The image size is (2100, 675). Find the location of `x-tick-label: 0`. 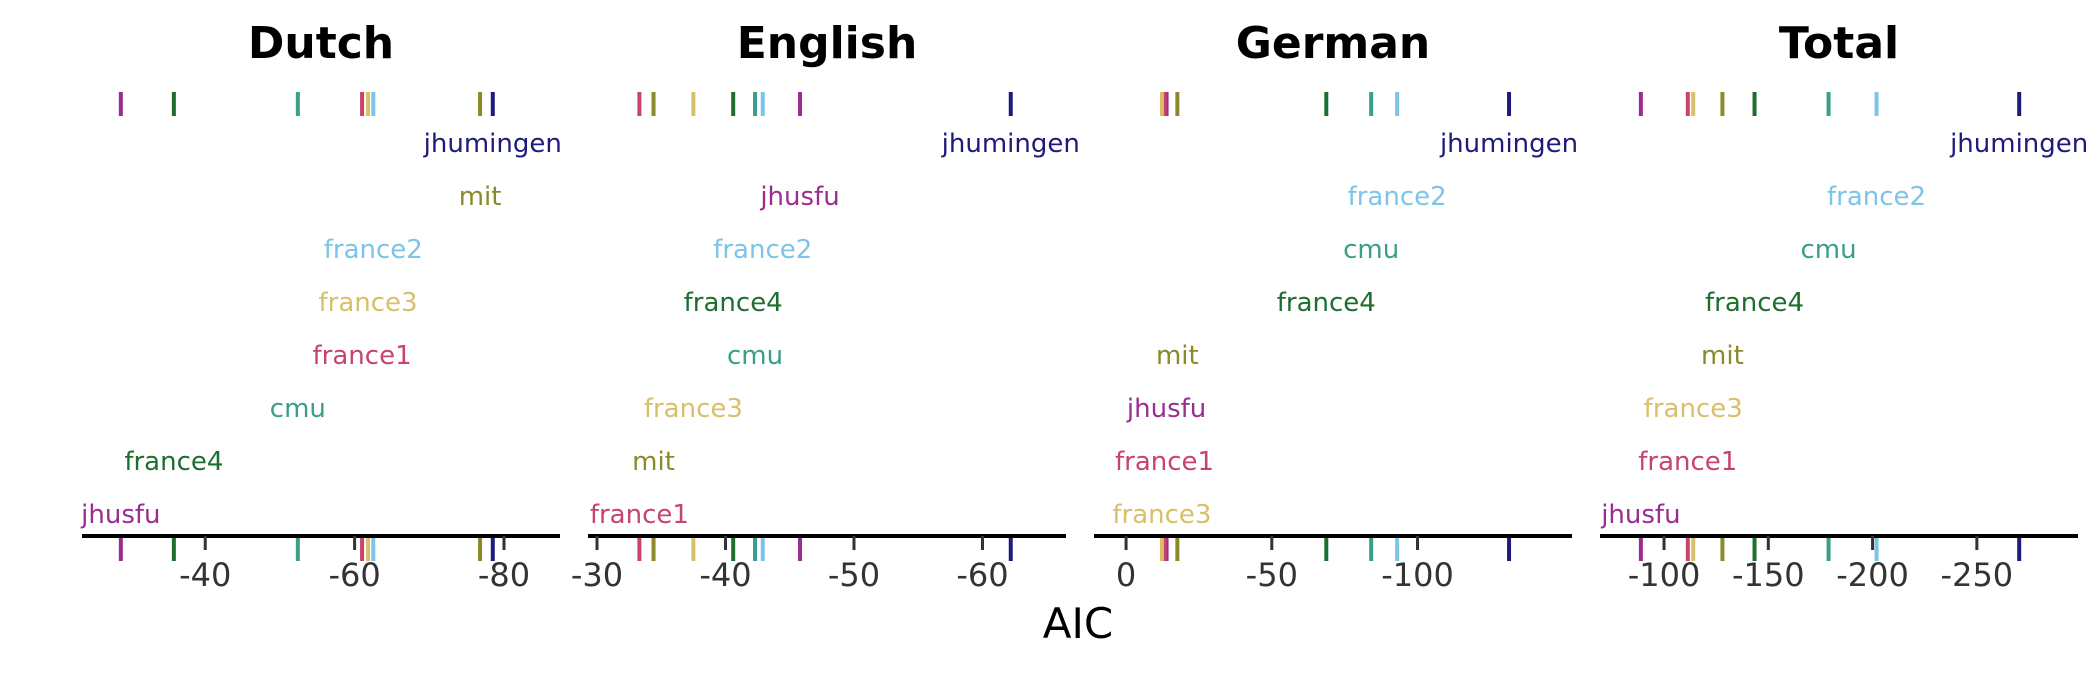

x-tick-label: 0 is located at coordinates (1126, 575).